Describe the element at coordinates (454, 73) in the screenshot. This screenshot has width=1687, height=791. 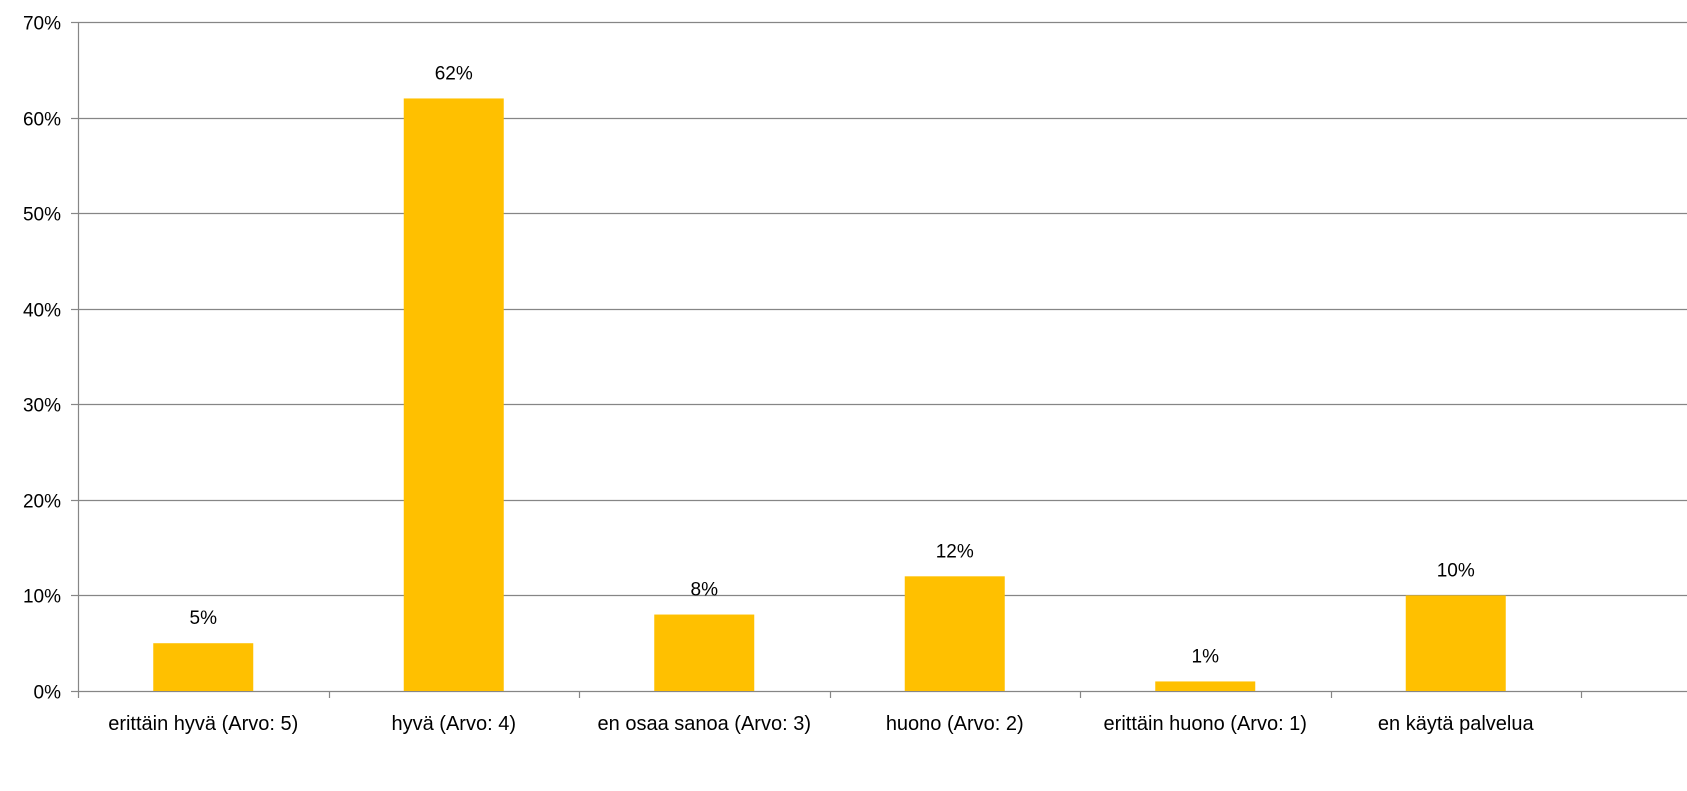
I see `data-label: 62%` at that location.